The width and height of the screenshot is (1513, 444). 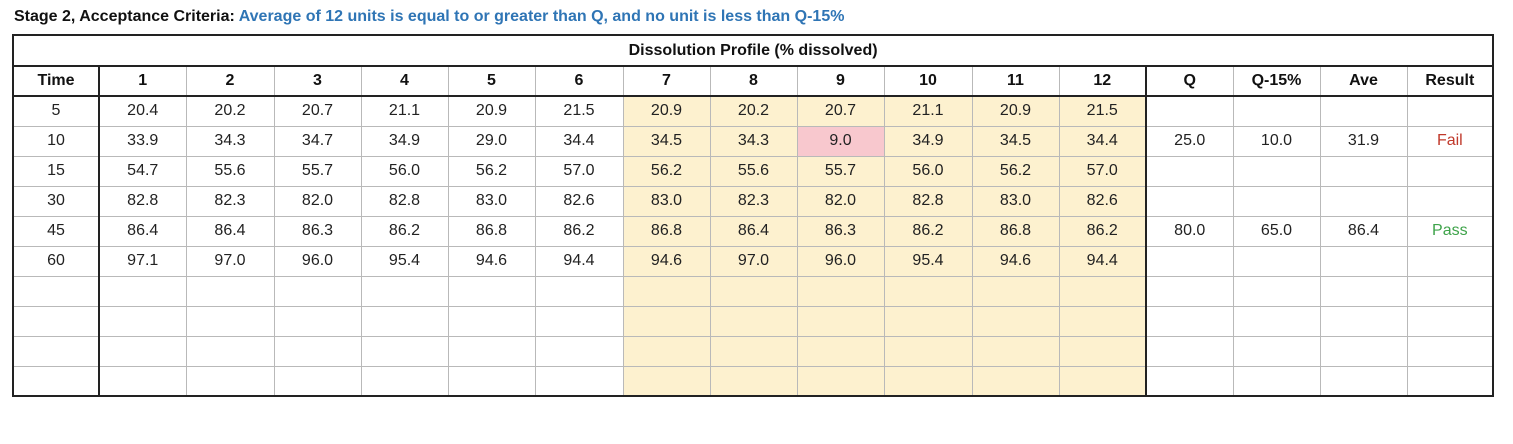 I want to click on unit-cell: 94.4, so click(x=579, y=261).